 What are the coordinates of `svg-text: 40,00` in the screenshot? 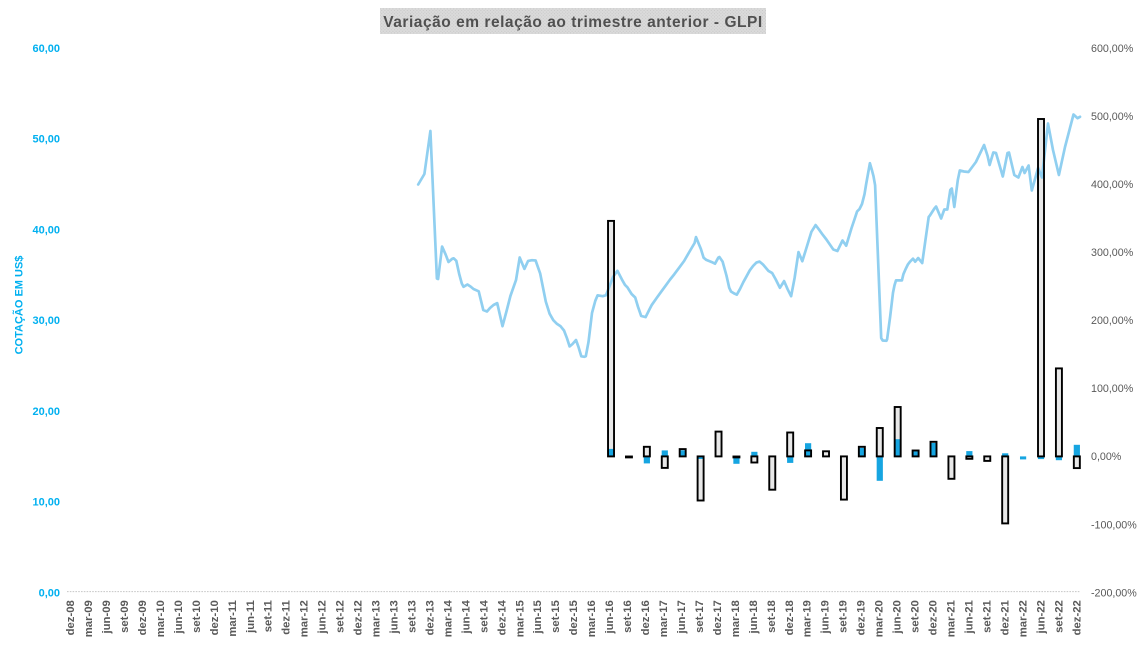 It's located at (46, 230).